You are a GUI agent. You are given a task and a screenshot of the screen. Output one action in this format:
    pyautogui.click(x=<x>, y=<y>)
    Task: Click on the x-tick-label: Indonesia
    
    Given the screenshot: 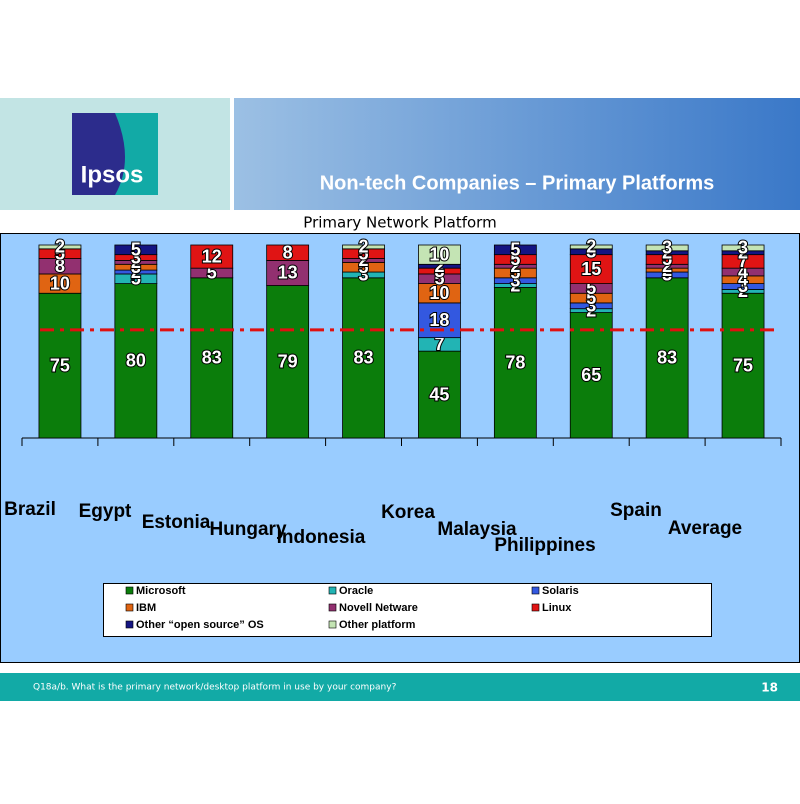 What is the action you would take?
    pyautogui.click(x=321, y=537)
    